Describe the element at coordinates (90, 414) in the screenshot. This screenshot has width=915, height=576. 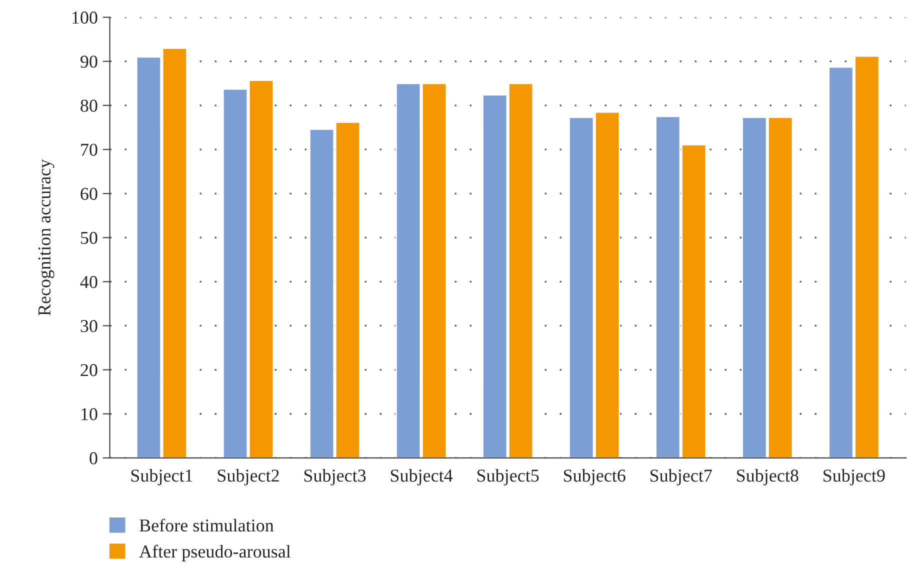
I see `y-tick-label: 10` at that location.